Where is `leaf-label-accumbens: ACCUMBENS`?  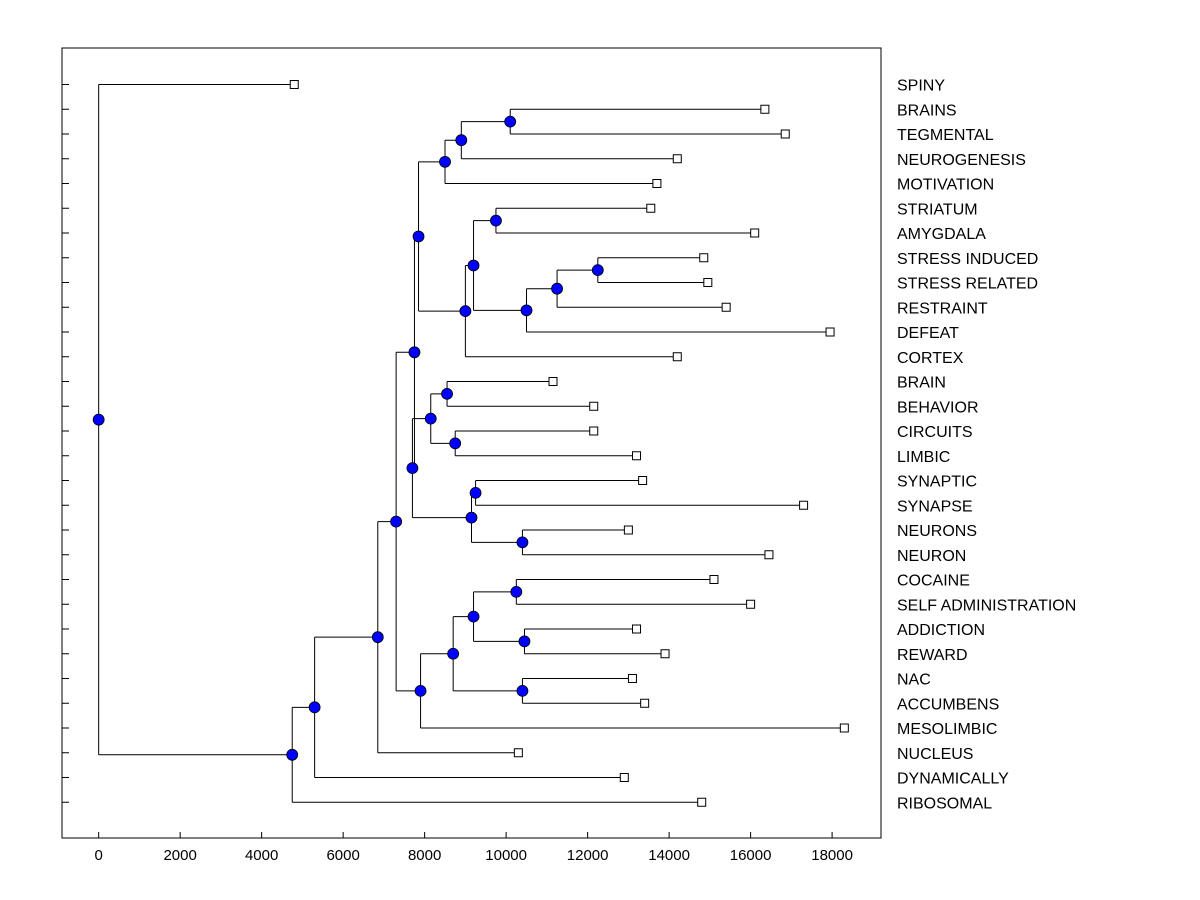 leaf-label-accumbens: ACCUMBENS is located at coordinates (948, 704).